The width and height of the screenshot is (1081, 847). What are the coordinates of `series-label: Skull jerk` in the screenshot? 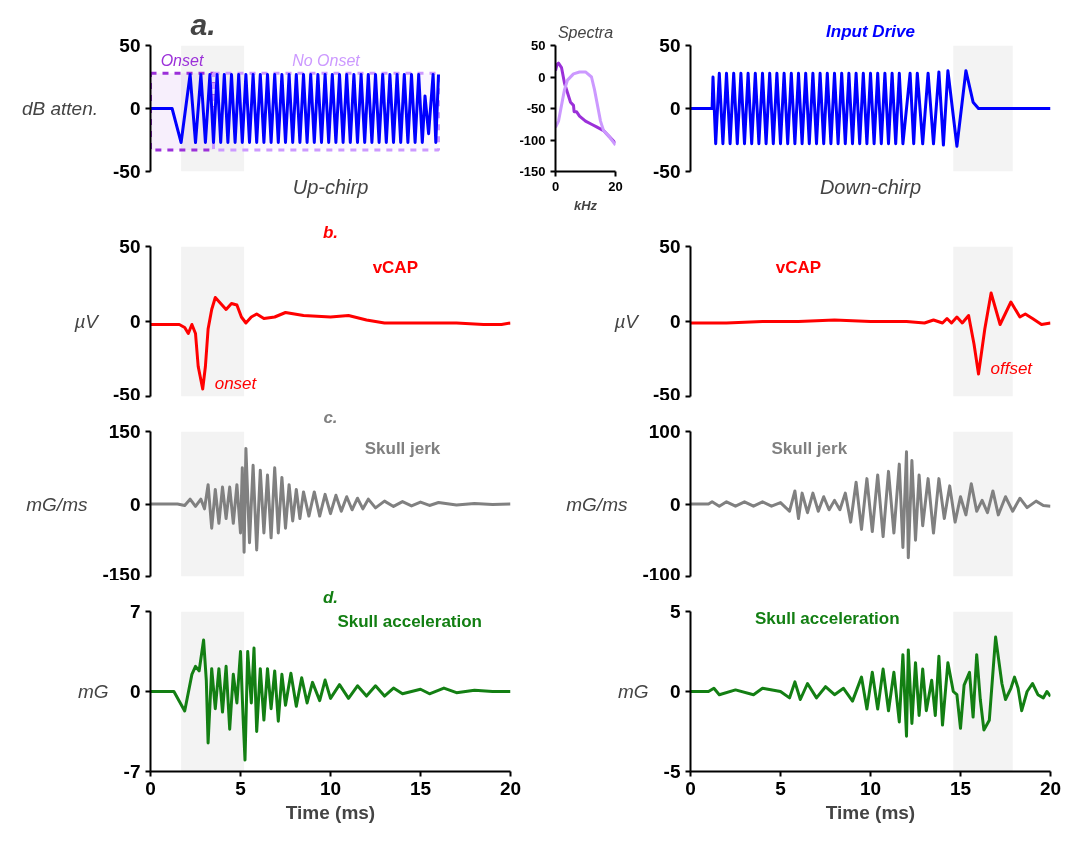 It's located at (809, 448).